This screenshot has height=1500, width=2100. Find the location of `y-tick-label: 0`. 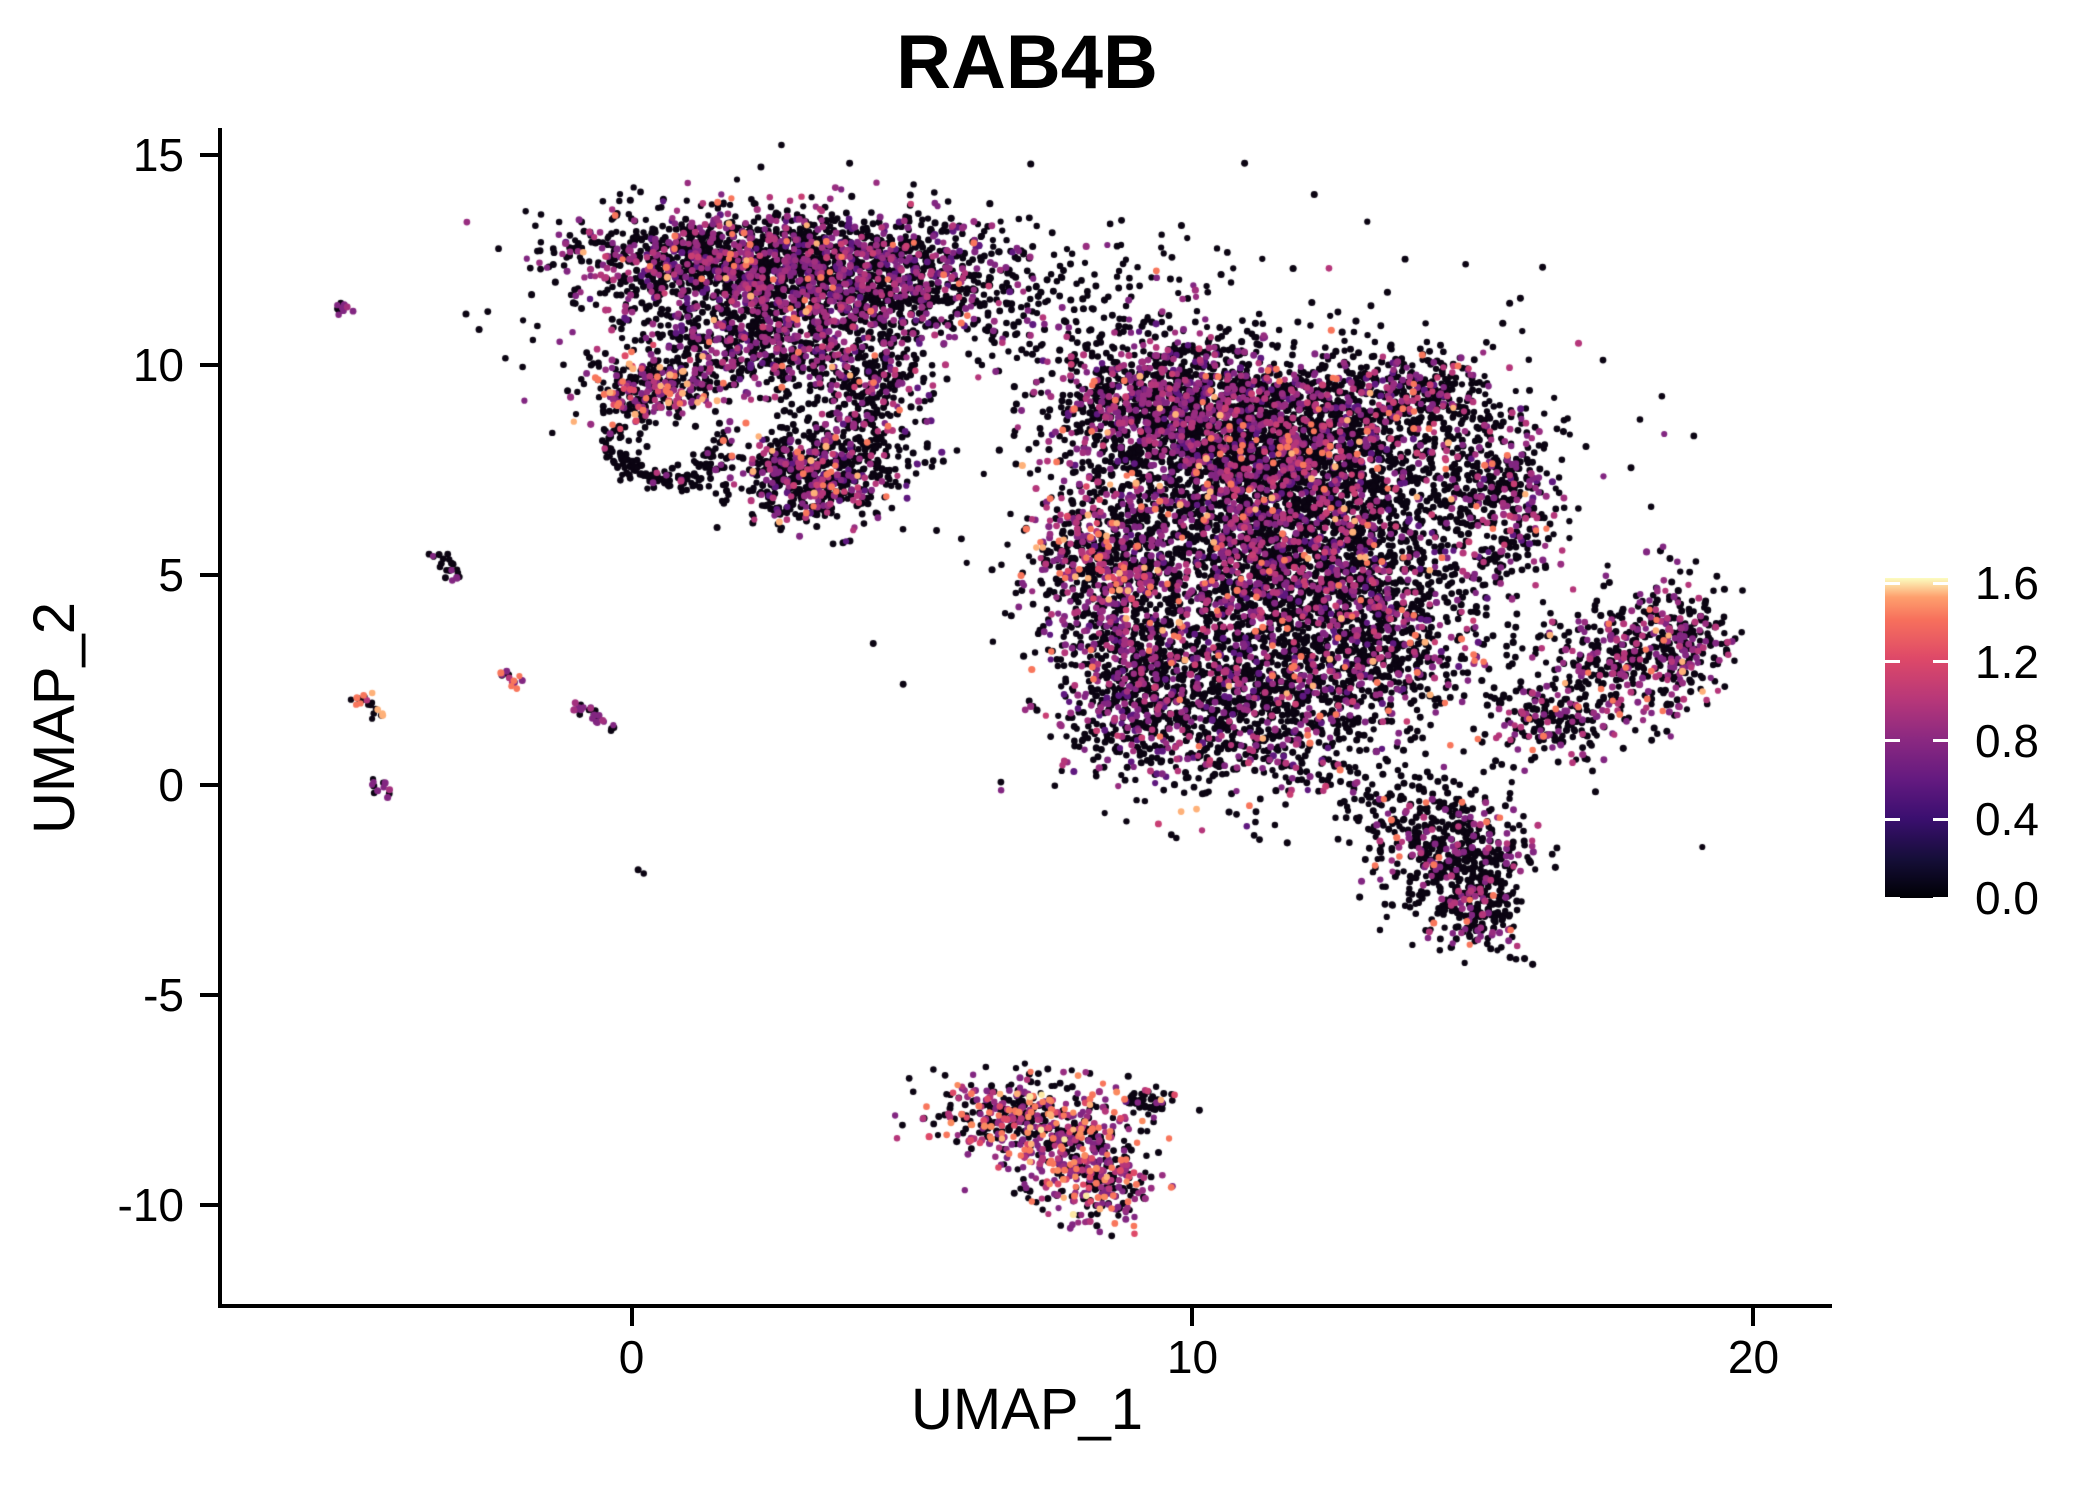

y-tick-label: 0 is located at coordinates (171, 785).